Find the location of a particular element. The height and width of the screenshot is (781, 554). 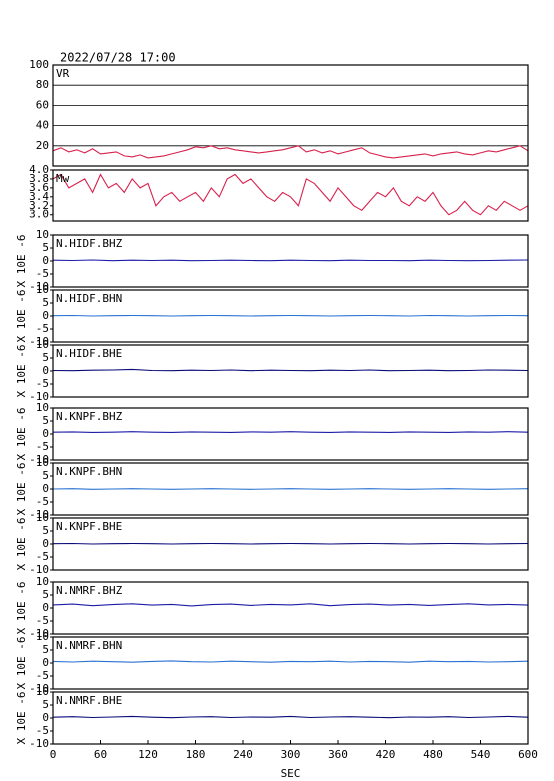

y-tick-label: 20 is located at coordinates (42, 145).